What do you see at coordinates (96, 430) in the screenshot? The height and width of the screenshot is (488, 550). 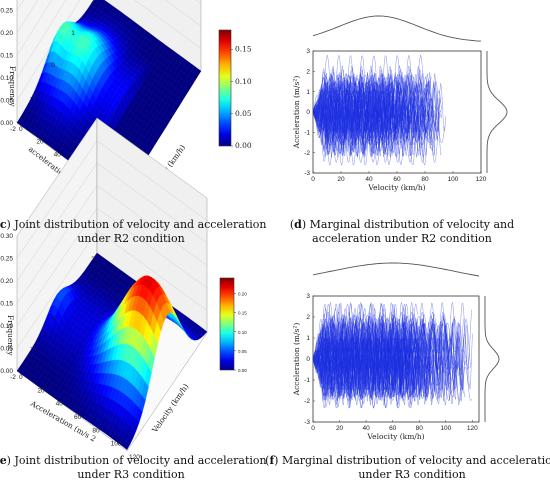 I see `y-tick-label: 80` at bounding box center [96, 430].